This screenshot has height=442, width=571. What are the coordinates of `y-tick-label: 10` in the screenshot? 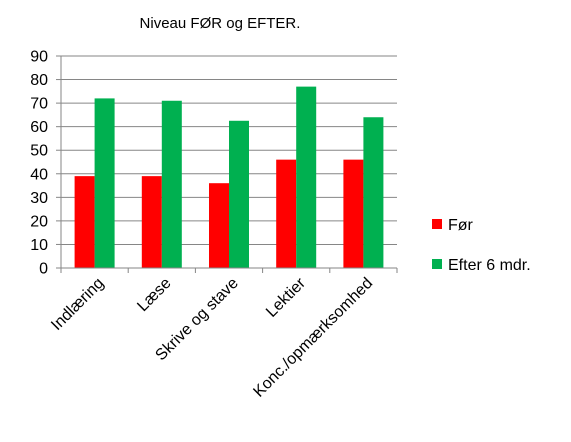 It's located at (39, 245).